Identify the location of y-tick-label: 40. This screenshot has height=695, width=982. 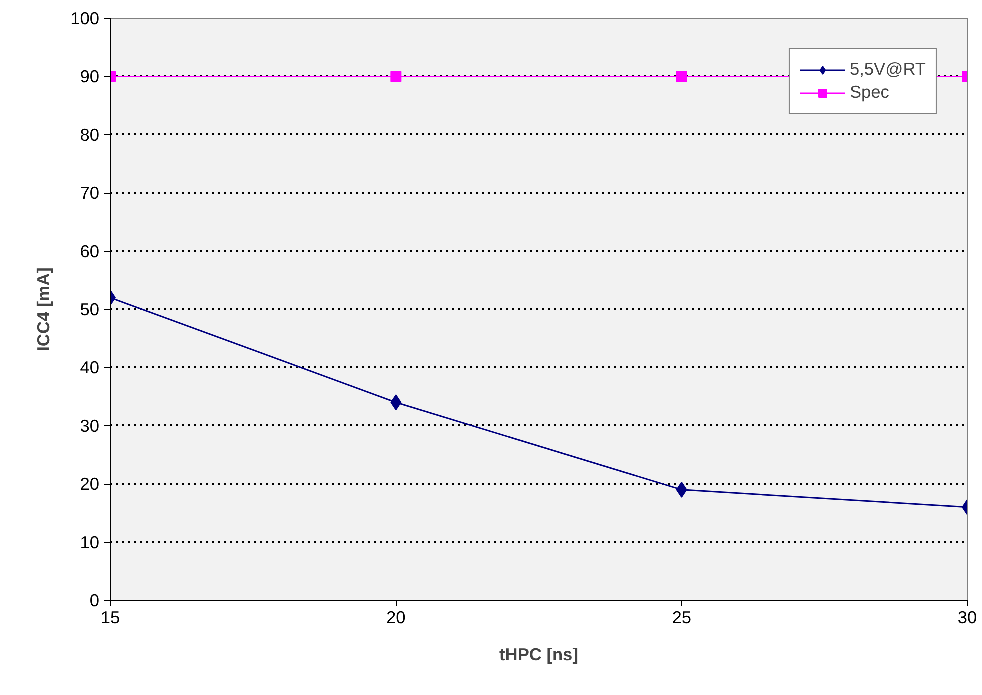
(90, 368).